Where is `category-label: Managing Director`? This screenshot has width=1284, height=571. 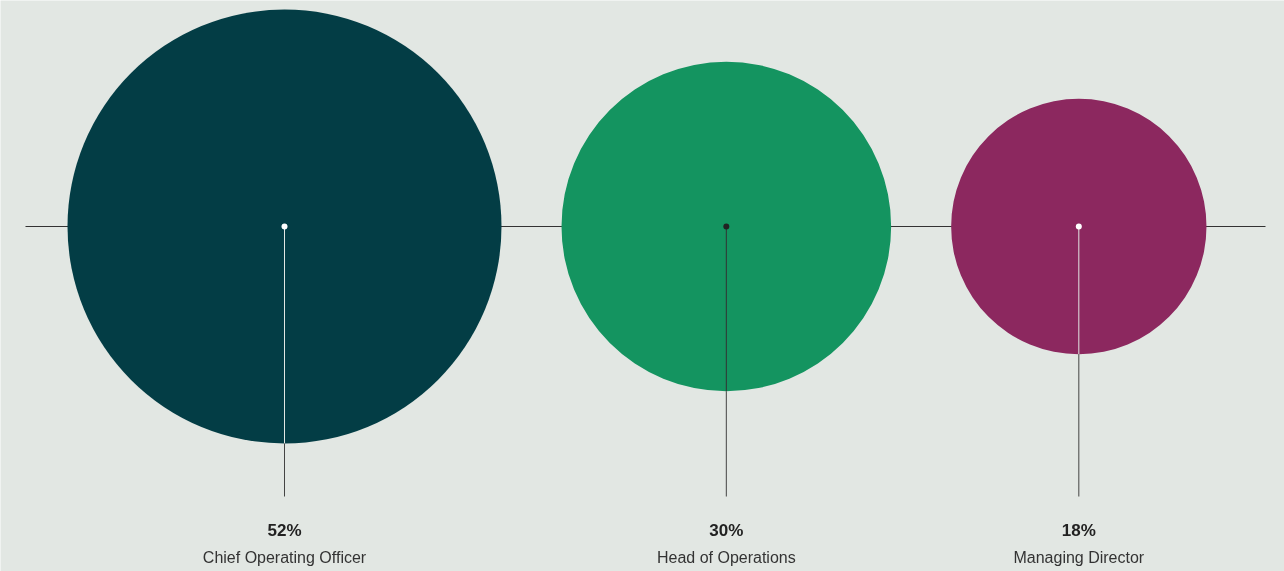
category-label: Managing Director is located at coordinates (1079, 557).